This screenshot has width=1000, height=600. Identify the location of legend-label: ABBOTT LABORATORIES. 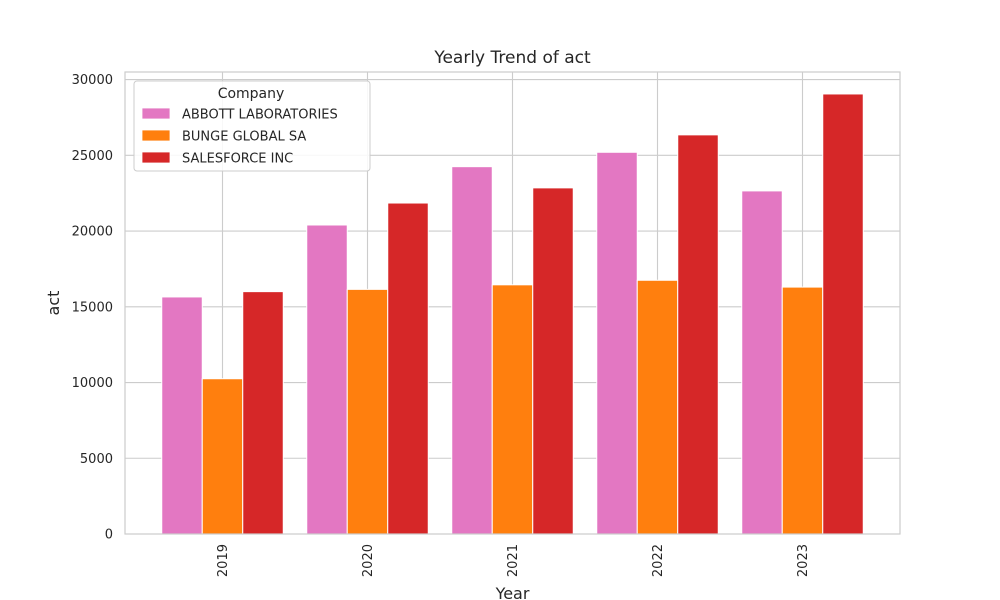
(260, 115).